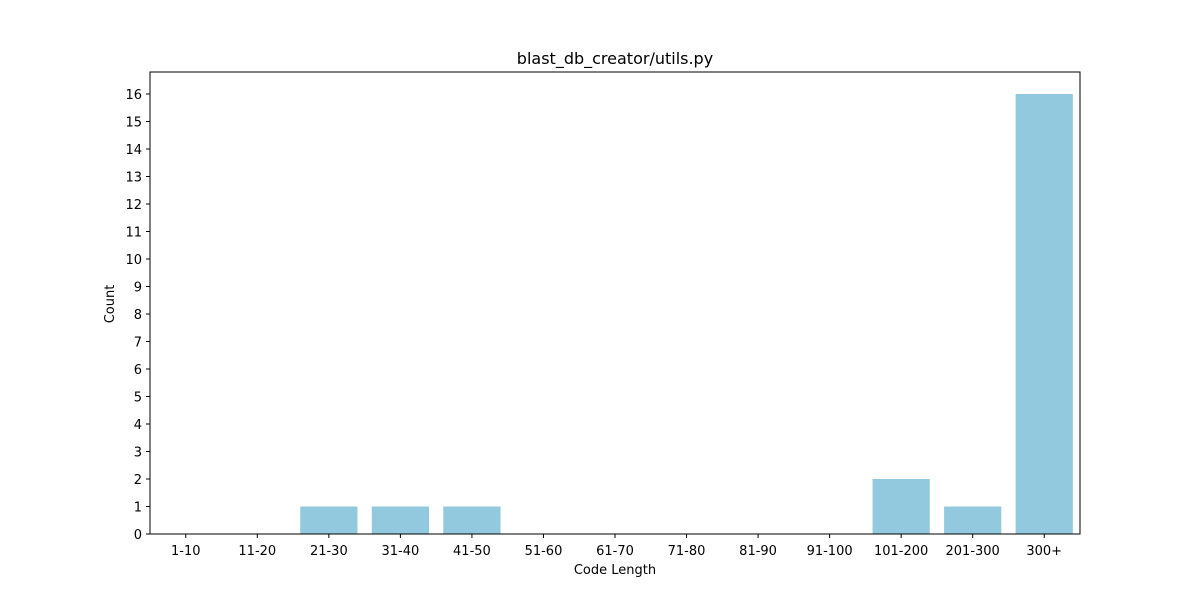 Image resolution: width=1200 pixels, height=600 pixels. Describe the element at coordinates (138, 370) in the screenshot. I see `y-tick-label: 6` at that location.